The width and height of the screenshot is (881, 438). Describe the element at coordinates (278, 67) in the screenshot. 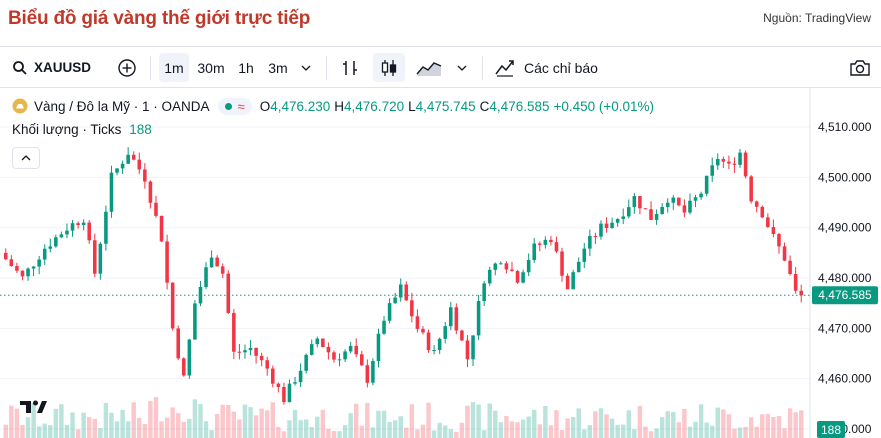

I see `interval-3m-button: 3m` at that location.